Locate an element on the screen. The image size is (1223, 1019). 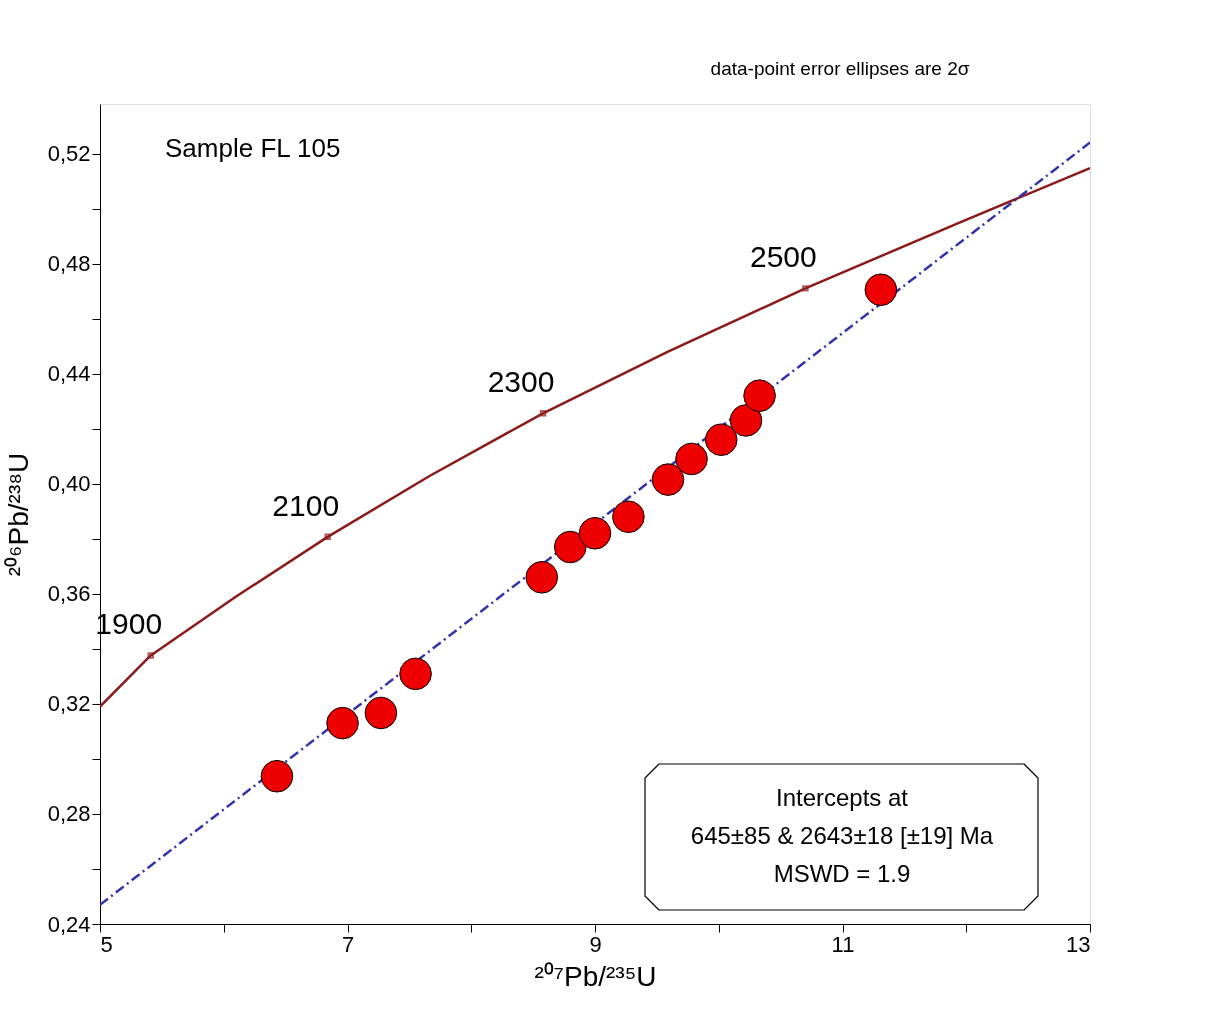
y-tick-label: 0,28 is located at coordinates (69, 814).